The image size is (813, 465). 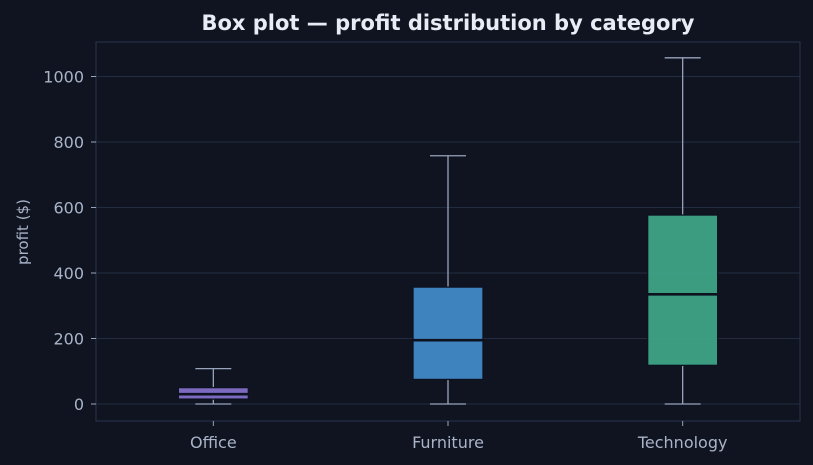 I want to click on x-axis-ticks: Office Furniture Technology, so click(x=458, y=436).